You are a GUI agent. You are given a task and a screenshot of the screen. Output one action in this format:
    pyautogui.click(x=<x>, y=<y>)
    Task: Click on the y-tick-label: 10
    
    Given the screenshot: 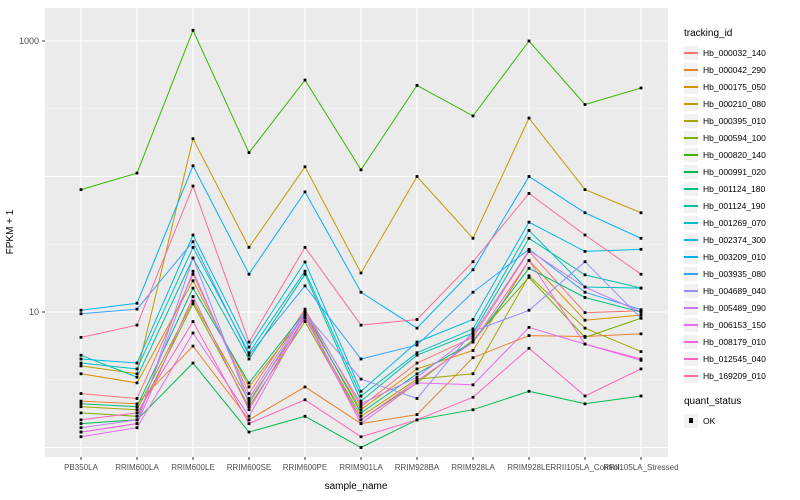 What is the action you would take?
    pyautogui.click(x=34, y=312)
    